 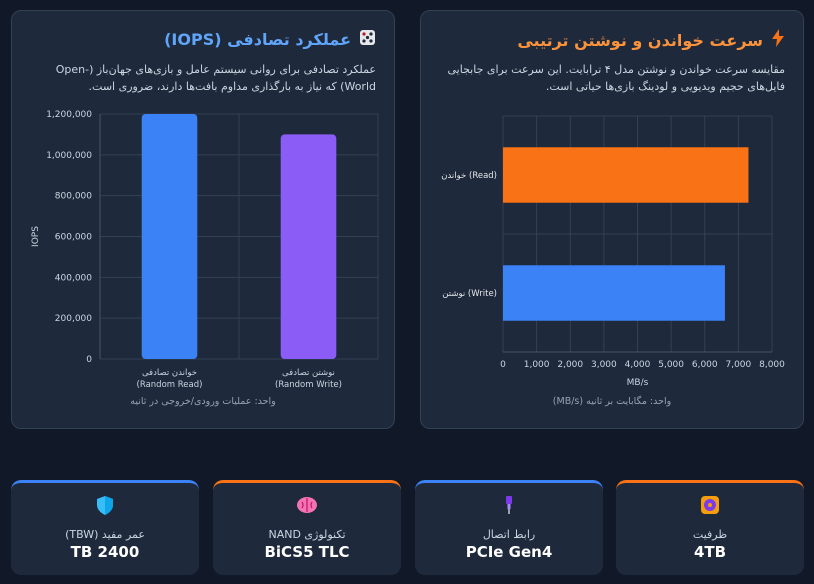 I want to click on disk-icon, so click(x=710, y=505).